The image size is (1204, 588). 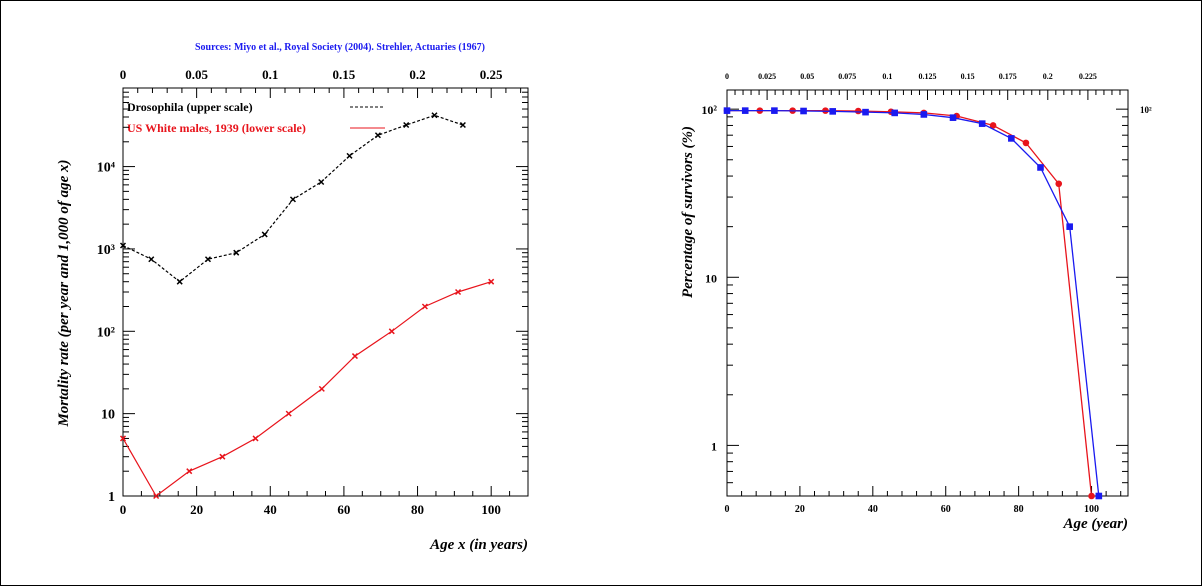 What do you see at coordinates (1008, 76) in the screenshot?
I see `upper-x-tick-label: 0.175` at bounding box center [1008, 76].